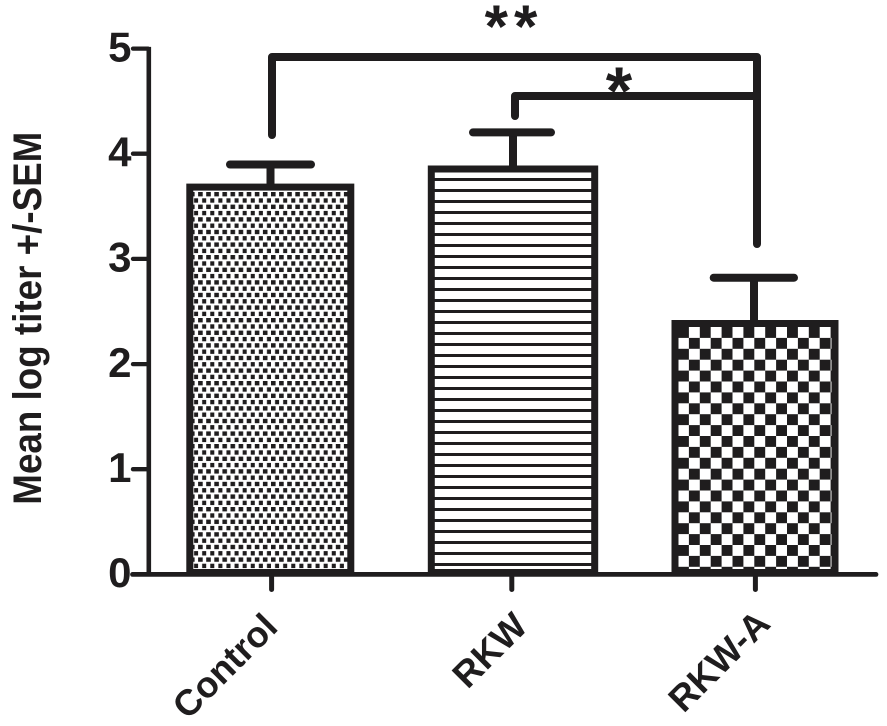 The height and width of the screenshot is (726, 887). I want to click on svg-text: RKW, so click(489, 650).